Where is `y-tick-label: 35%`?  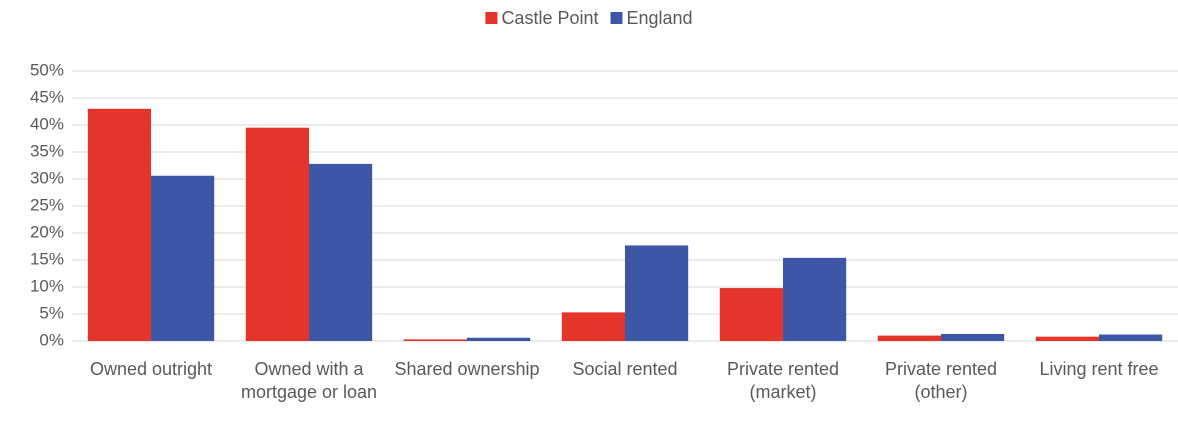 y-tick-label: 35% is located at coordinates (47, 150).